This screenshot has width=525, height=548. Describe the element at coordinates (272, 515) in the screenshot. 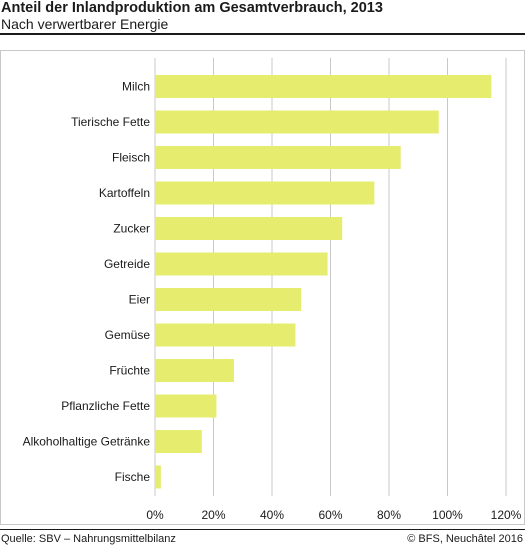

I see `x-tick-label: 40%` at that location.